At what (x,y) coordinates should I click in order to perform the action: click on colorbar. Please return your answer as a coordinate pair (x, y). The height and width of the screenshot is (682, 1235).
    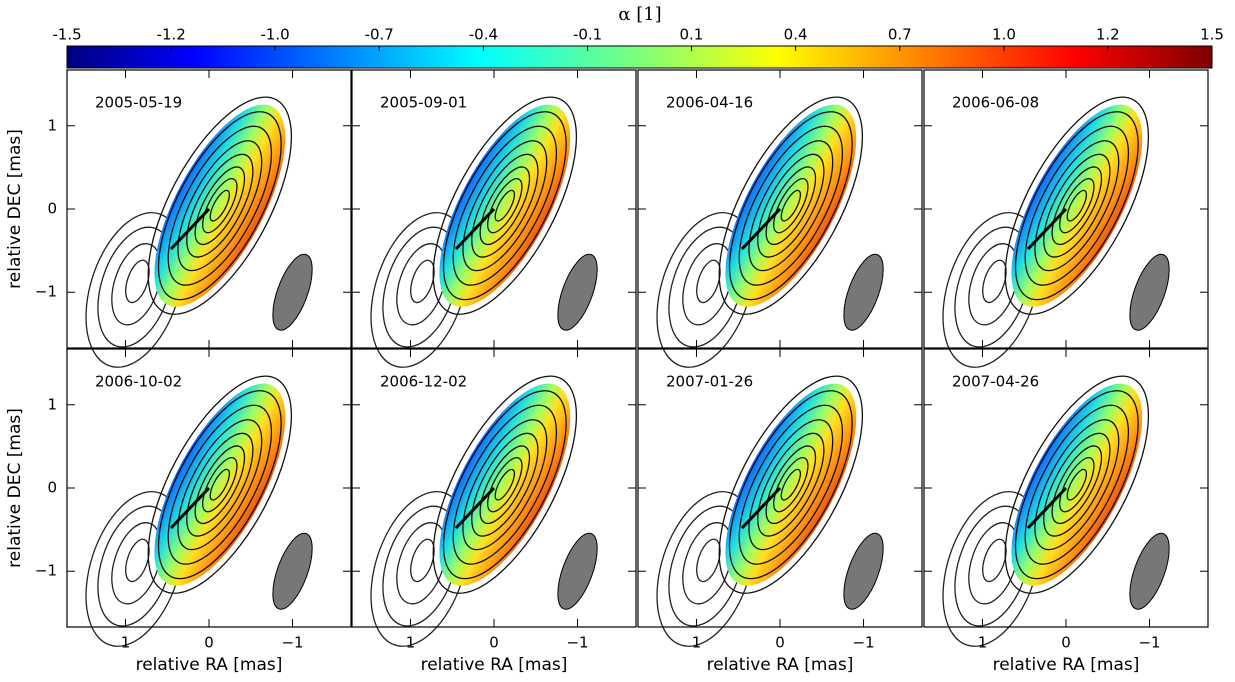
    Looking at the image, I should click on (639, 57).